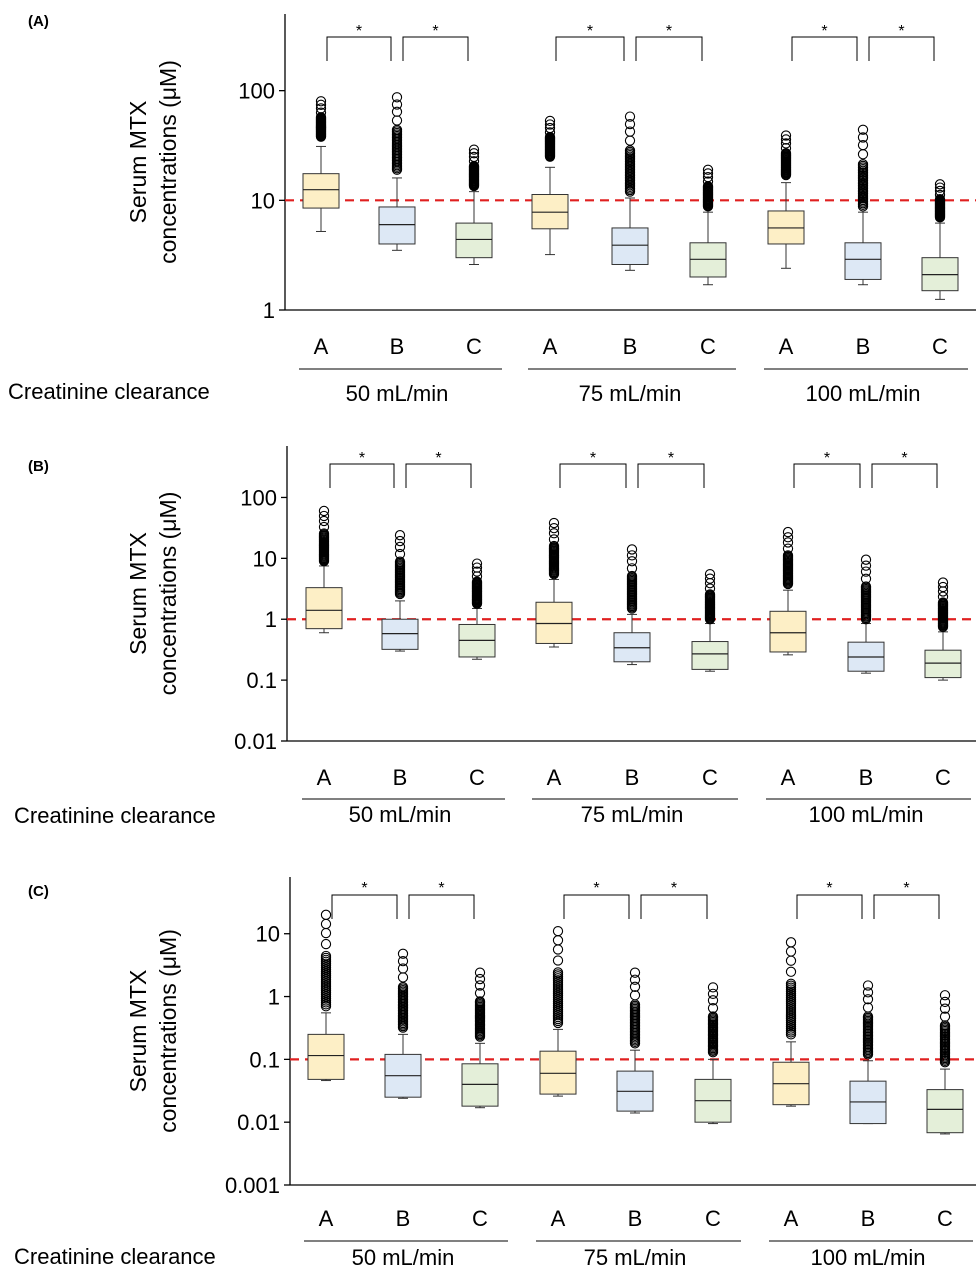  I want to click on y-tick-label: 100, so click(258, 497).